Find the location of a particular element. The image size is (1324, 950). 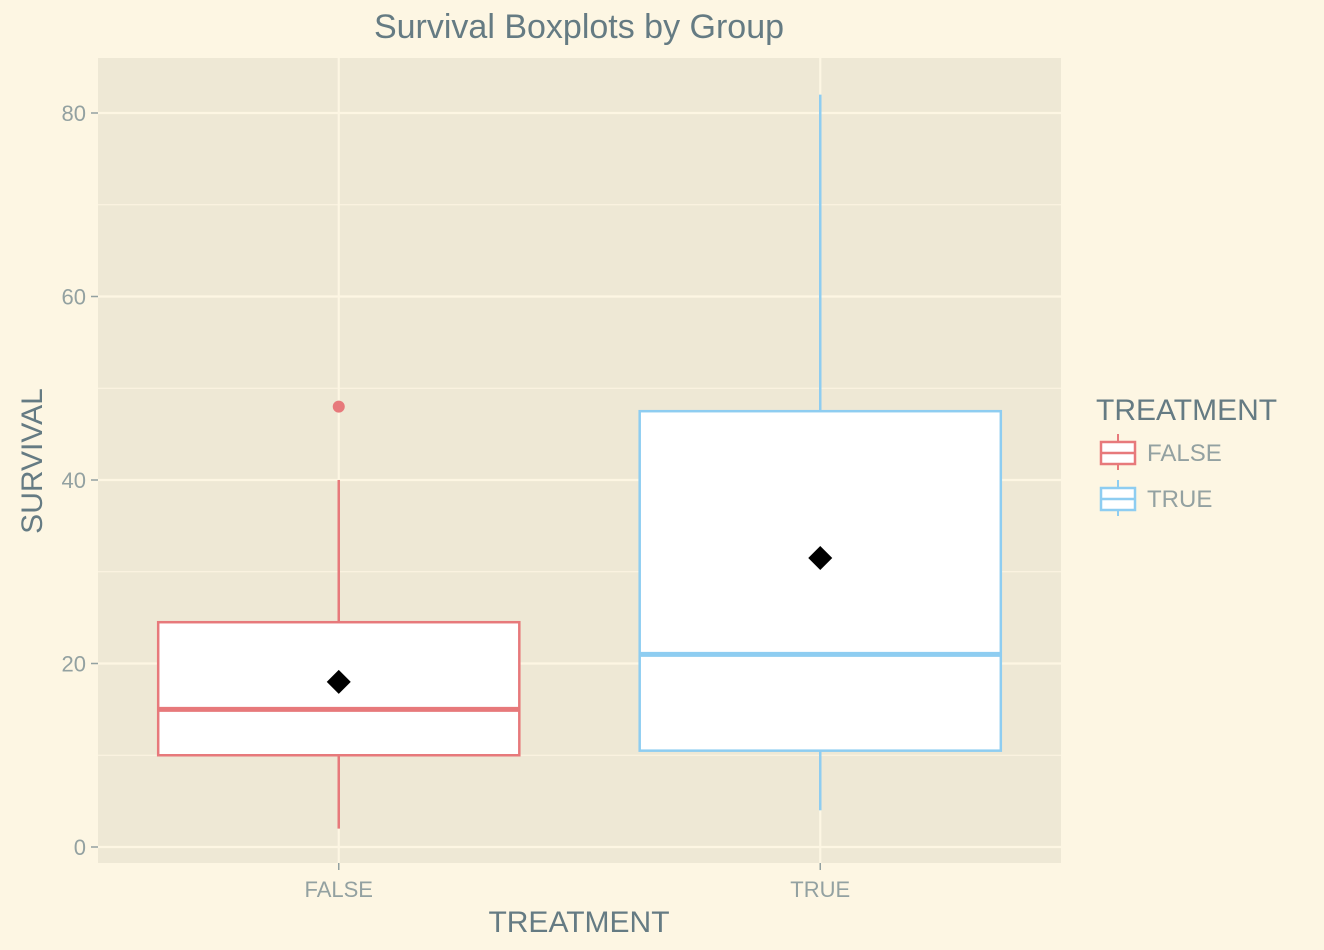

outlier-point is located at coordinates (338, 406).